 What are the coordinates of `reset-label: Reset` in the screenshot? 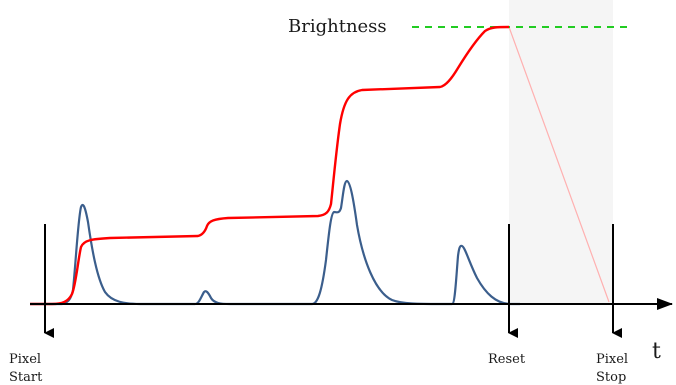 It's located at (507, 359).